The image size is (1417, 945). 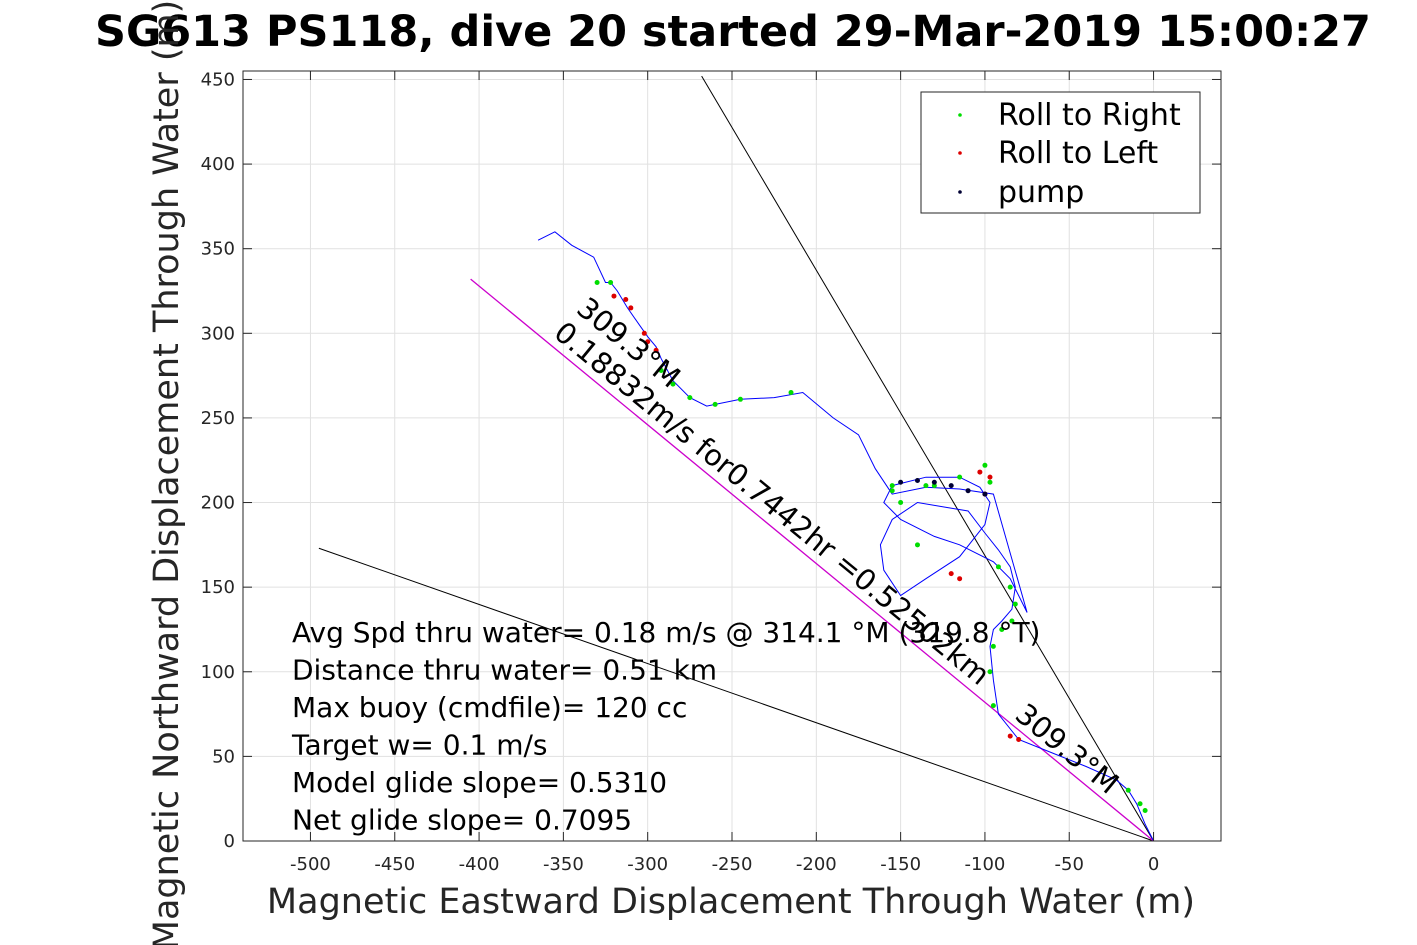 I want to click on legend-label-pump: pump, so click(x=1041, y=192).